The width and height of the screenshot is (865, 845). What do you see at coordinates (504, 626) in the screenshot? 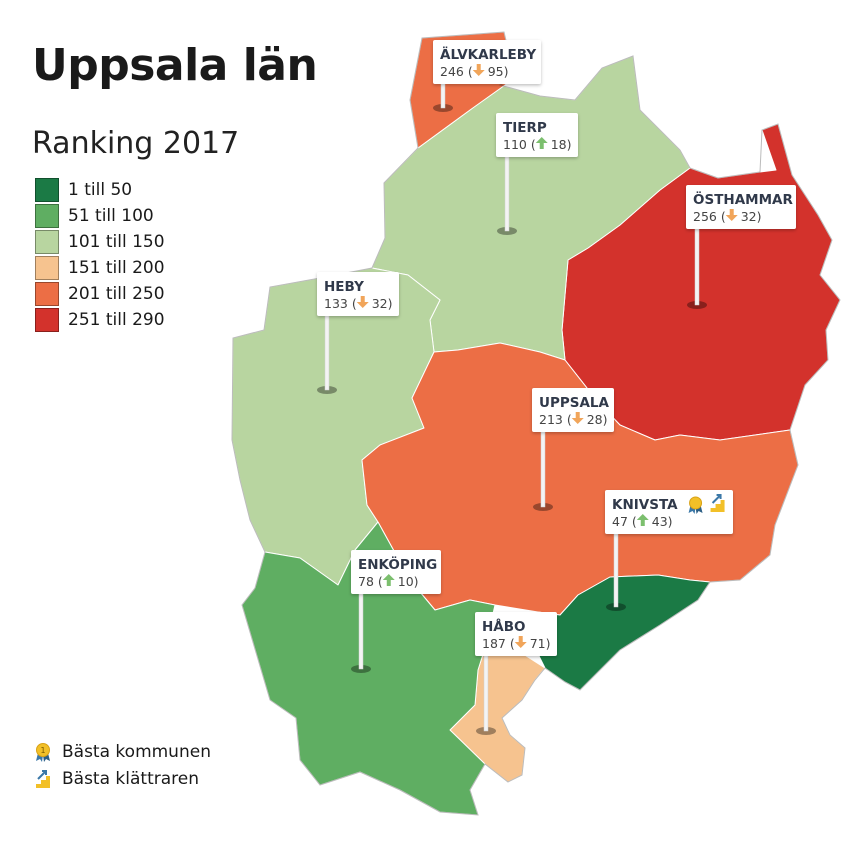
I see `municipality-name: HÅBO` at bounding box center [504, 626].